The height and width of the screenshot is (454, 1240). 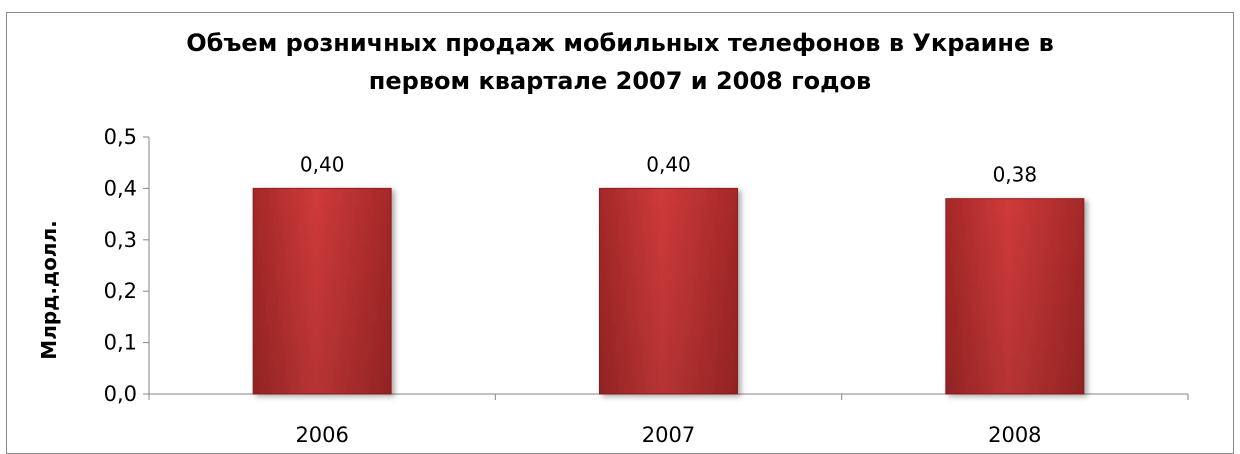 What do you see at coordinates (1014, 434) in the screenshot?
I see `x-tick-label: 2008` at bounding box center [1014, 434].